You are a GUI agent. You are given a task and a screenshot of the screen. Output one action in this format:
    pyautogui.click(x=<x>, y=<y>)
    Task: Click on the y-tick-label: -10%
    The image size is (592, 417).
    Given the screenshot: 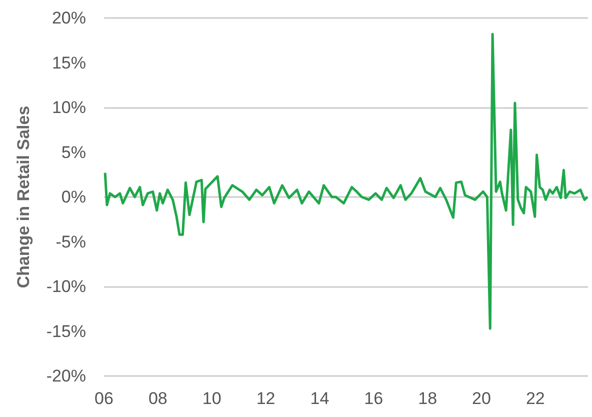 What is the action you would take?
    pyautogui.click(x=66, y=286)
    